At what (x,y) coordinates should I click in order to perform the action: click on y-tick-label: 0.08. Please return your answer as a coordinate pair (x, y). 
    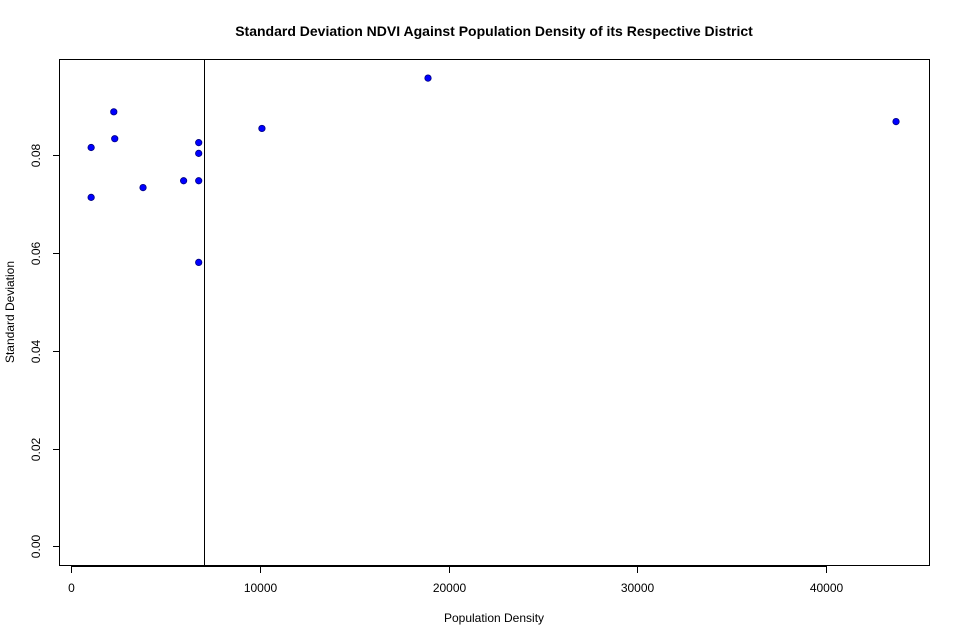
    Looking at the image, I should click on (36, 155).